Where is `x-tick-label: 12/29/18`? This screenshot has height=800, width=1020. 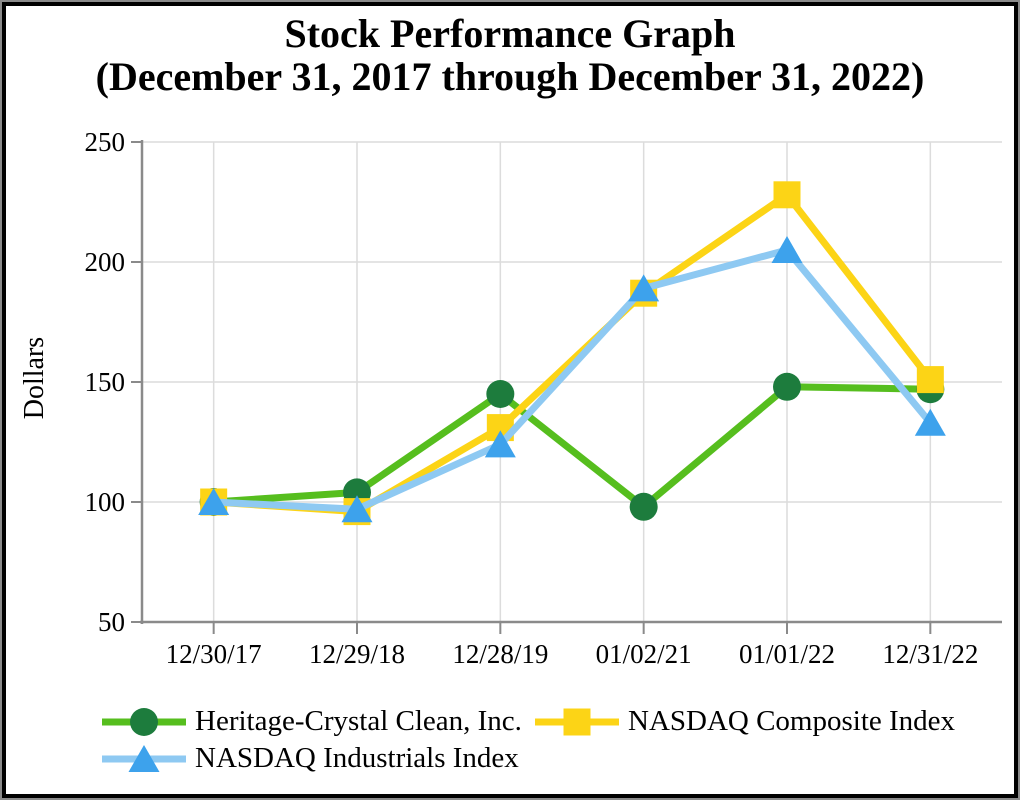 x-tick-label: 12/29/18 is located at coordinates (357, 654).